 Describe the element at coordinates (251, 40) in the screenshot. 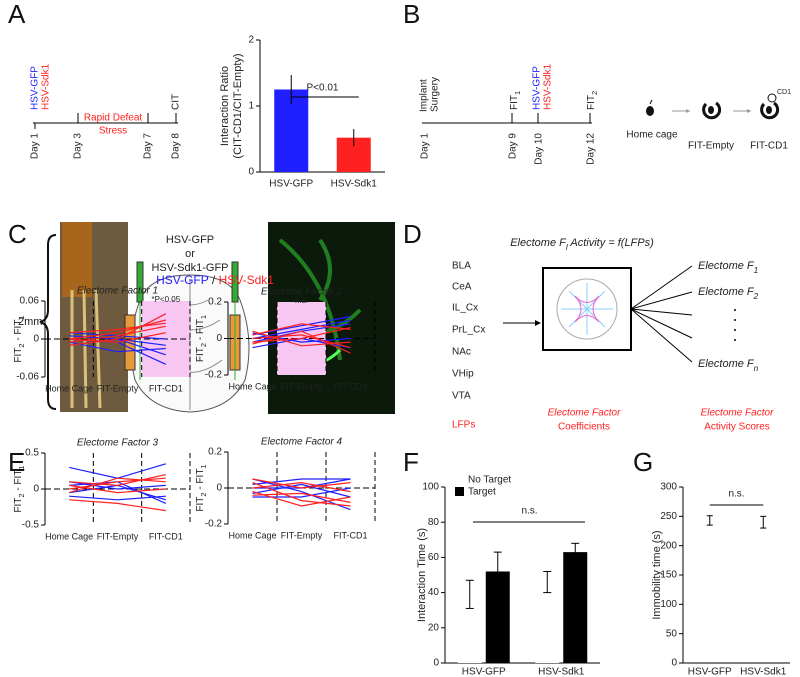

I see `y-tick-label: 2` at that location.